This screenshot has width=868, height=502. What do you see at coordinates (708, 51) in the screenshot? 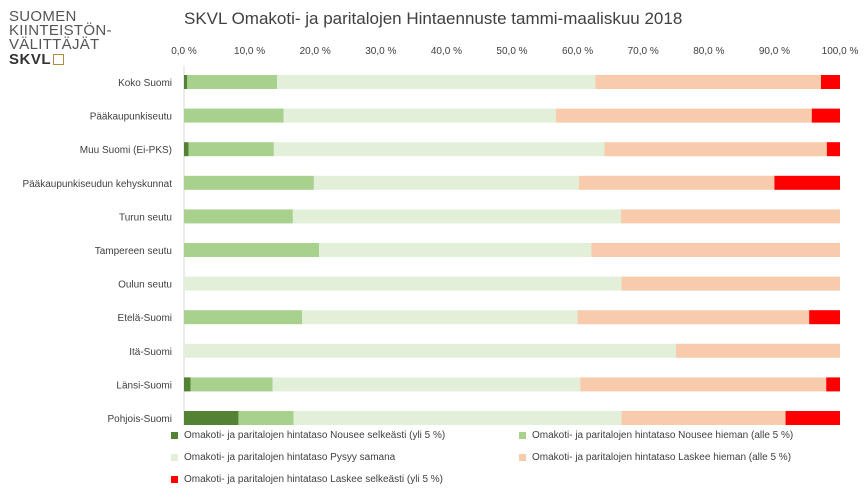
I see `x-tick-label: 80,0 %` at bounding box center [708, 51].